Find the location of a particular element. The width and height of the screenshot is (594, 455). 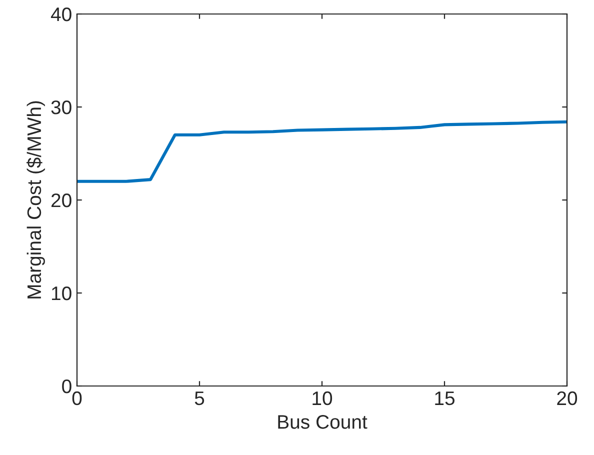

x-tick-label: 10 is located at coordinates (322, 398).